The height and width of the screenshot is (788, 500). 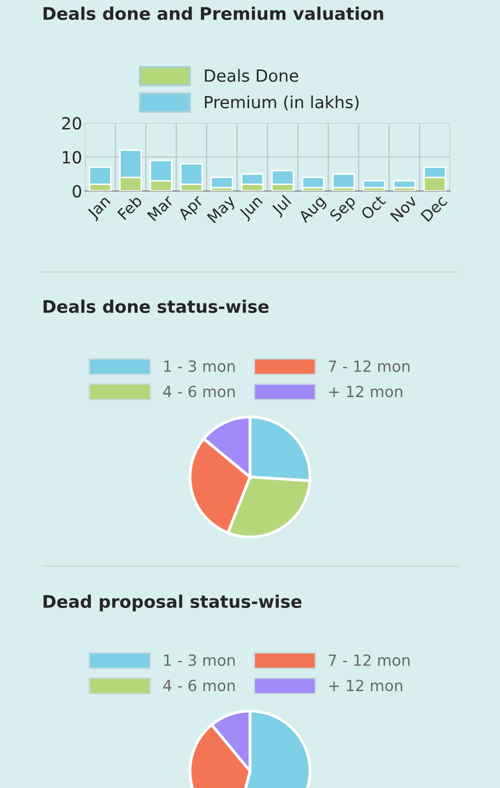 I want to click on x-tick-label: Feb, so click(x=129, y=207).